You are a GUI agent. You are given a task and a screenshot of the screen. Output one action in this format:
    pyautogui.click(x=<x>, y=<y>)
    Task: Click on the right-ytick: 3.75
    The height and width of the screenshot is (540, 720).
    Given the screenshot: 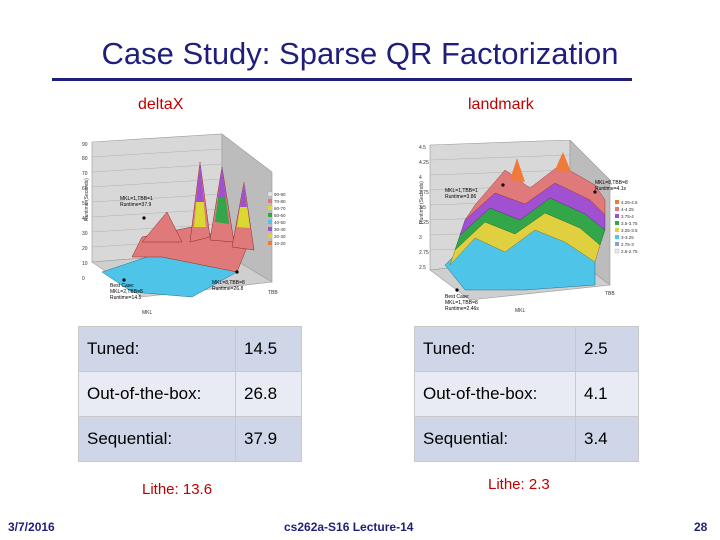 What is the action you would take?
    pyautogui.click(x=424, y=193)
    